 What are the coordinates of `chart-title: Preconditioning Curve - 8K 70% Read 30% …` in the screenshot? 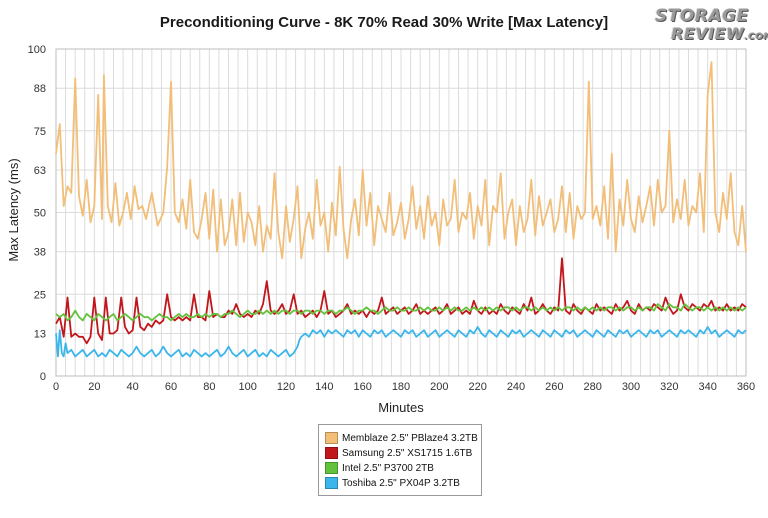 It's located at (384, 22).